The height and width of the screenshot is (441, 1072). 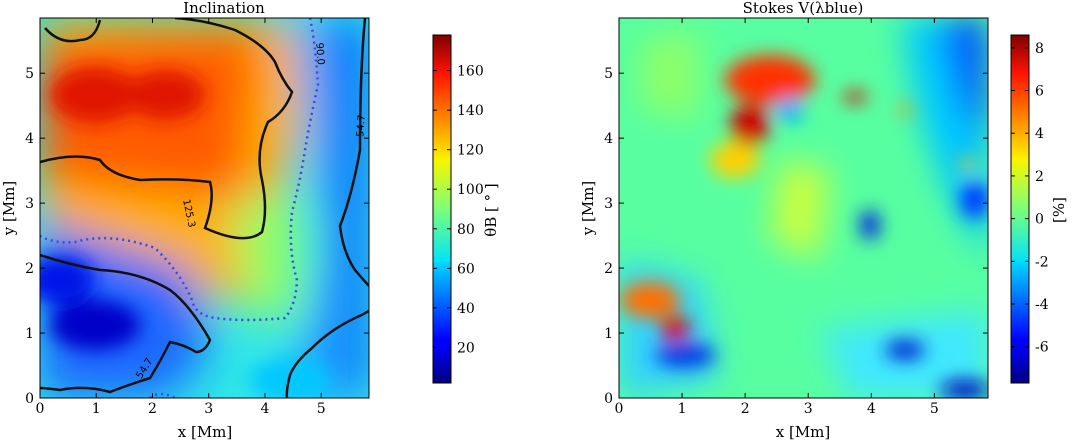 What do you see at coordinates (458, 210) in the screenshot?
I see `inclination-colorbar-ticks: 20 40 60 80 100 120 140 160` at bounding box center [458, 210].